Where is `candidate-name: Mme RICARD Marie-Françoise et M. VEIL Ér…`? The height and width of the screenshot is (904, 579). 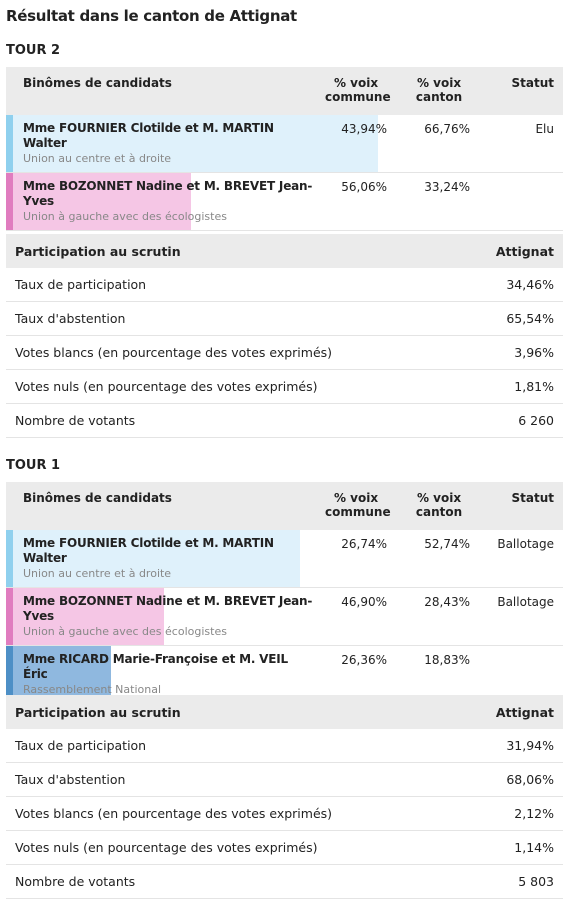
candidate-name: Mme RICARD Marie-Françoise et M. VEIL Ér… is located at coordinates (155, 666).